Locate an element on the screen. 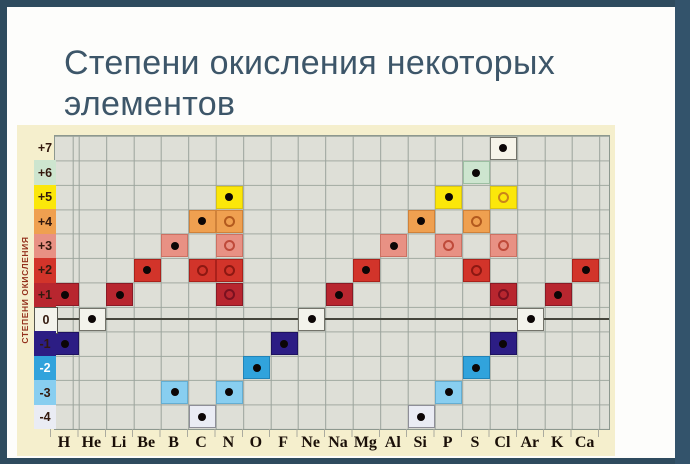 This screenshot has width=690, height=464. y-axis-row-label-text: -1 is located at coordinates (45, 343).